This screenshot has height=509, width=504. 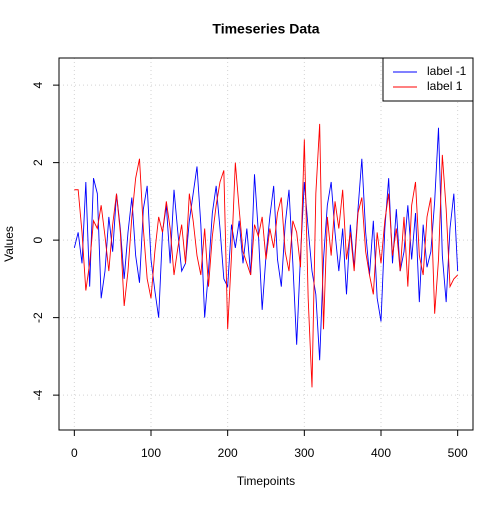 I want to click on x-tick-label: 400, so click(x=381, y=453).